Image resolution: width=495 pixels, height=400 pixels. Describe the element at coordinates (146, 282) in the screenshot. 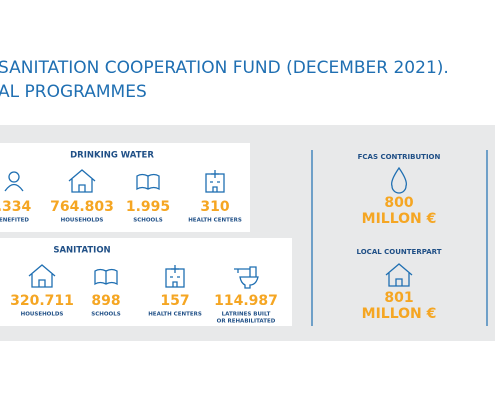

I see `sanitation-box` at that location.